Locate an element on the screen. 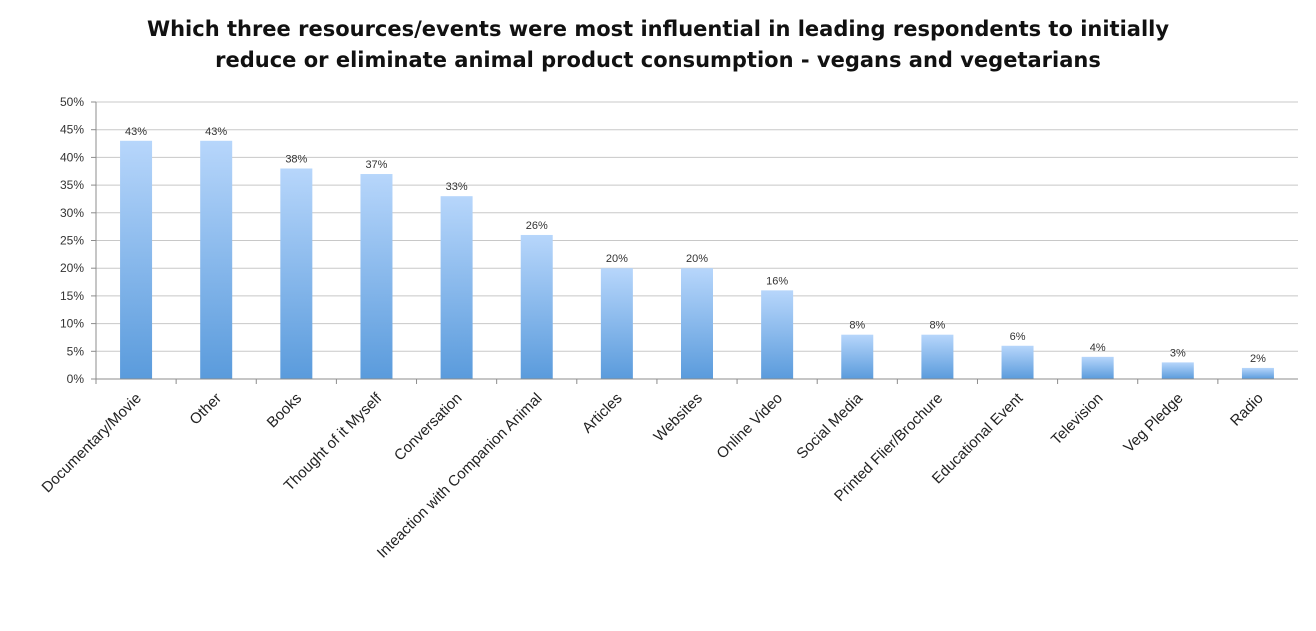  category-label: Veg Pledge is located at coordinates (1153, 423).